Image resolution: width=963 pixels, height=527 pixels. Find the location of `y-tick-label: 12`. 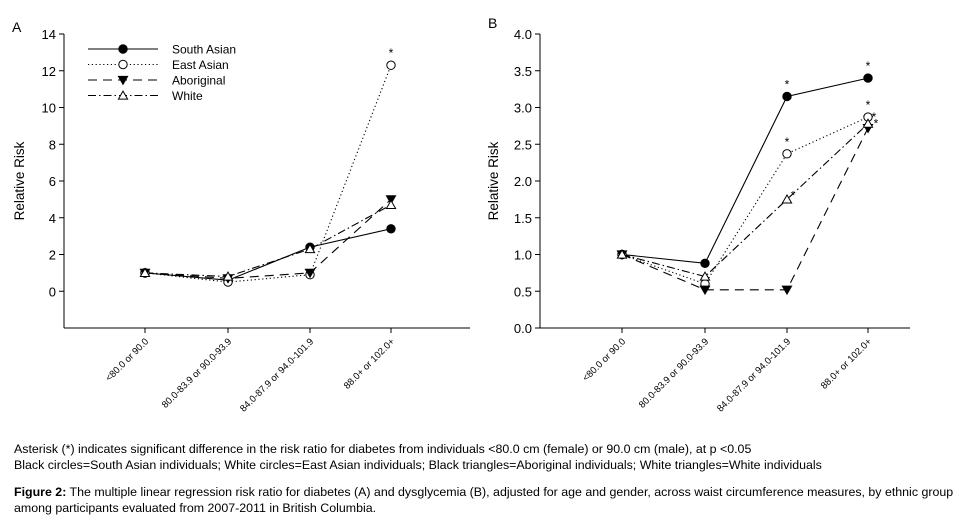

y-tick-label: 12 is located at coordinates (49, 71).